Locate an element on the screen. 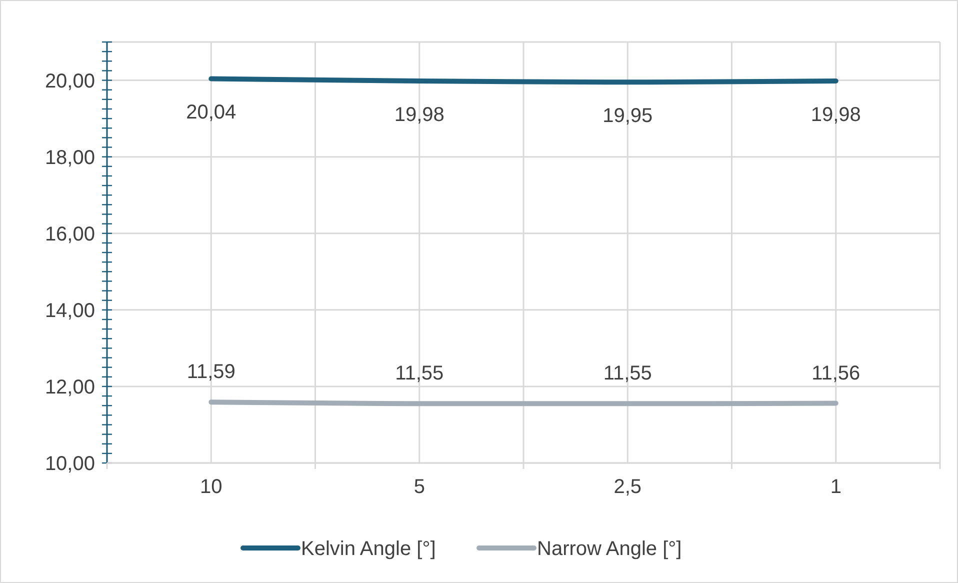 The width and height of the screenshot is (958, 583). x-tick-label: 2,5 is located at coordinates (628, 487).